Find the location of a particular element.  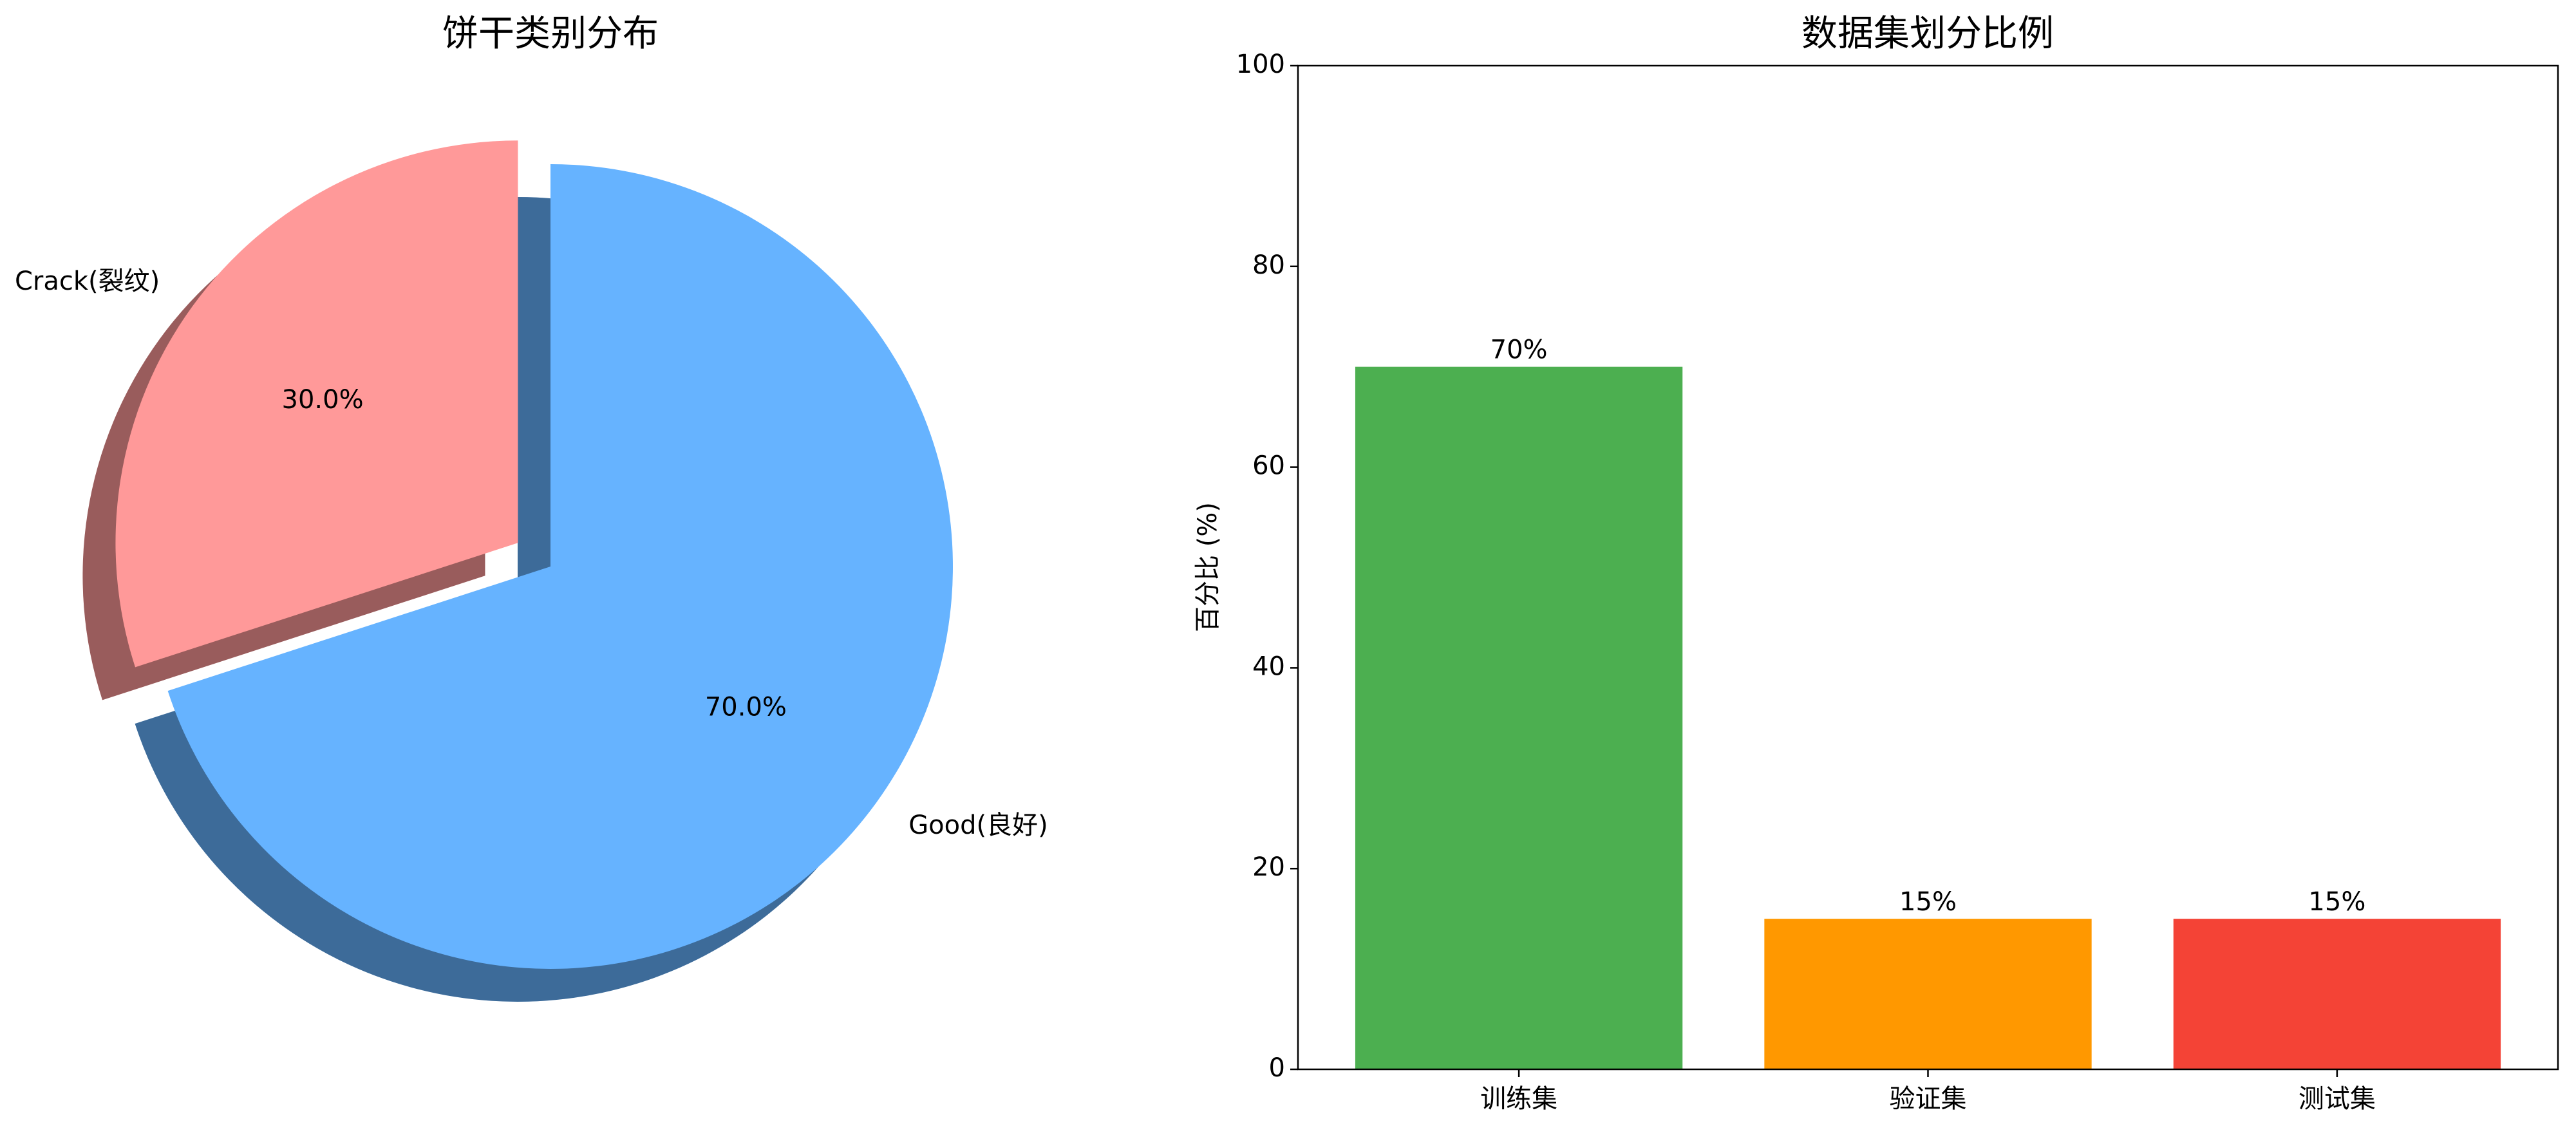

y-tick-label: 80 is located at coordinates (1268, 265).